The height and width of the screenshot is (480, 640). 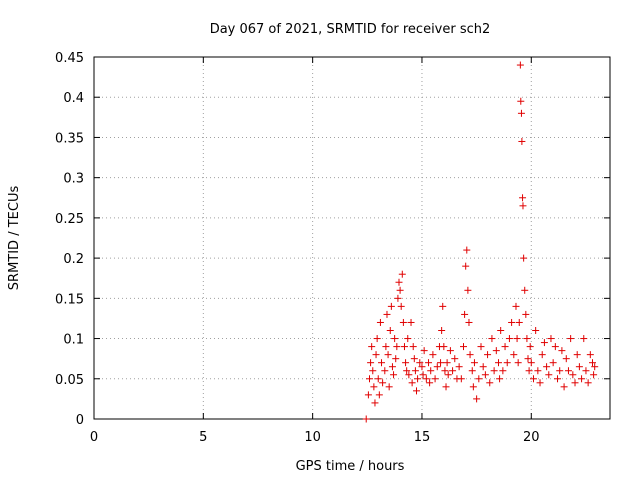 I want to click on y-axis-label: SRMTID / TECUs, so click(x=14, y=238).